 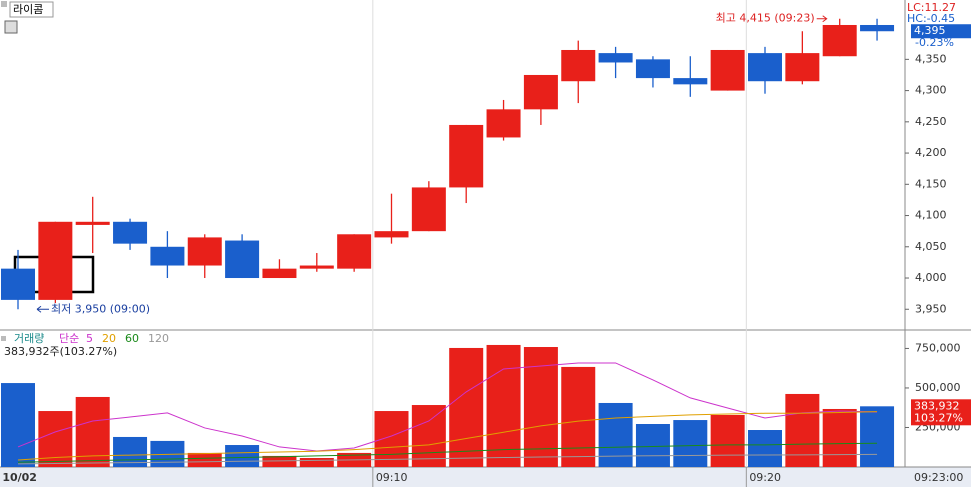 What do you see at coordinates (132, 338) in the screenshot?
I see `legend-entry: 60` at bounding box center [132, 338].